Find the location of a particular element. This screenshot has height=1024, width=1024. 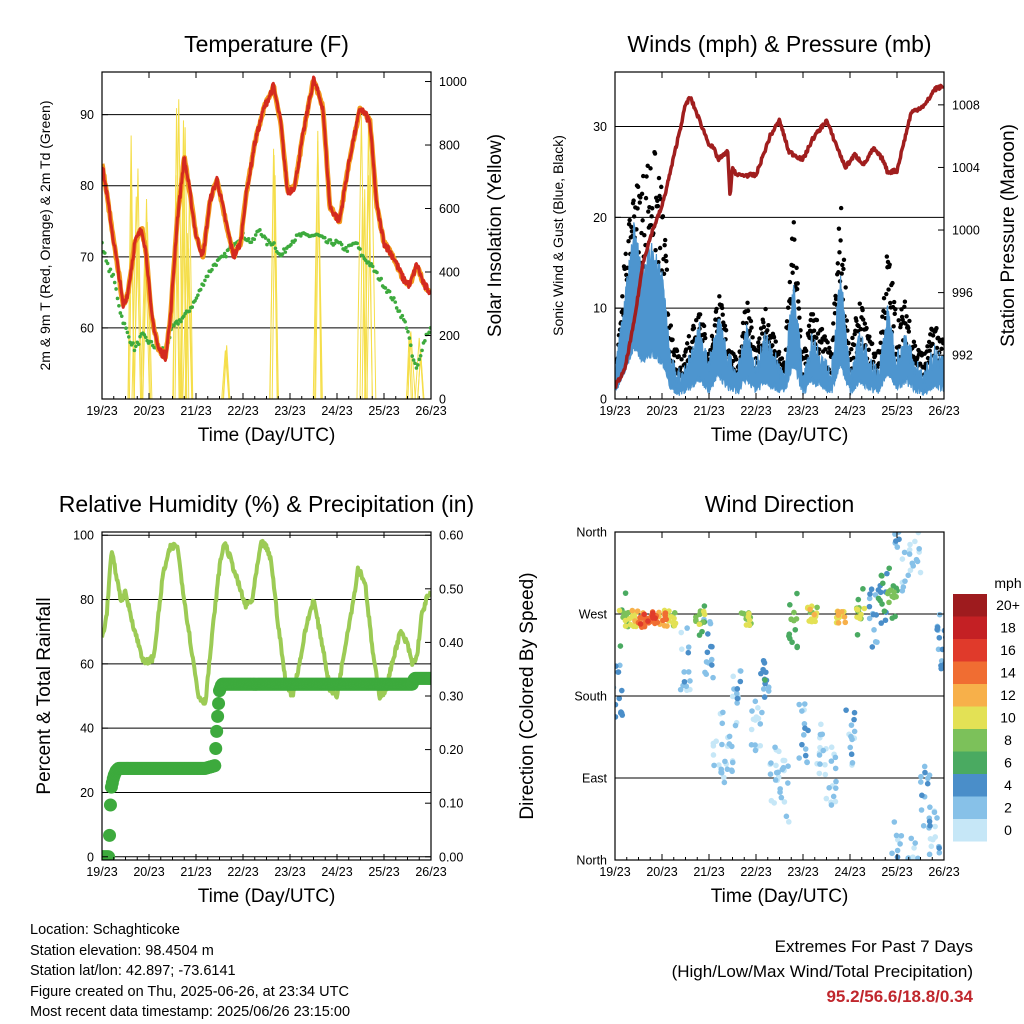

colorbar-label: 4 is located at coordinates (1008, 785).